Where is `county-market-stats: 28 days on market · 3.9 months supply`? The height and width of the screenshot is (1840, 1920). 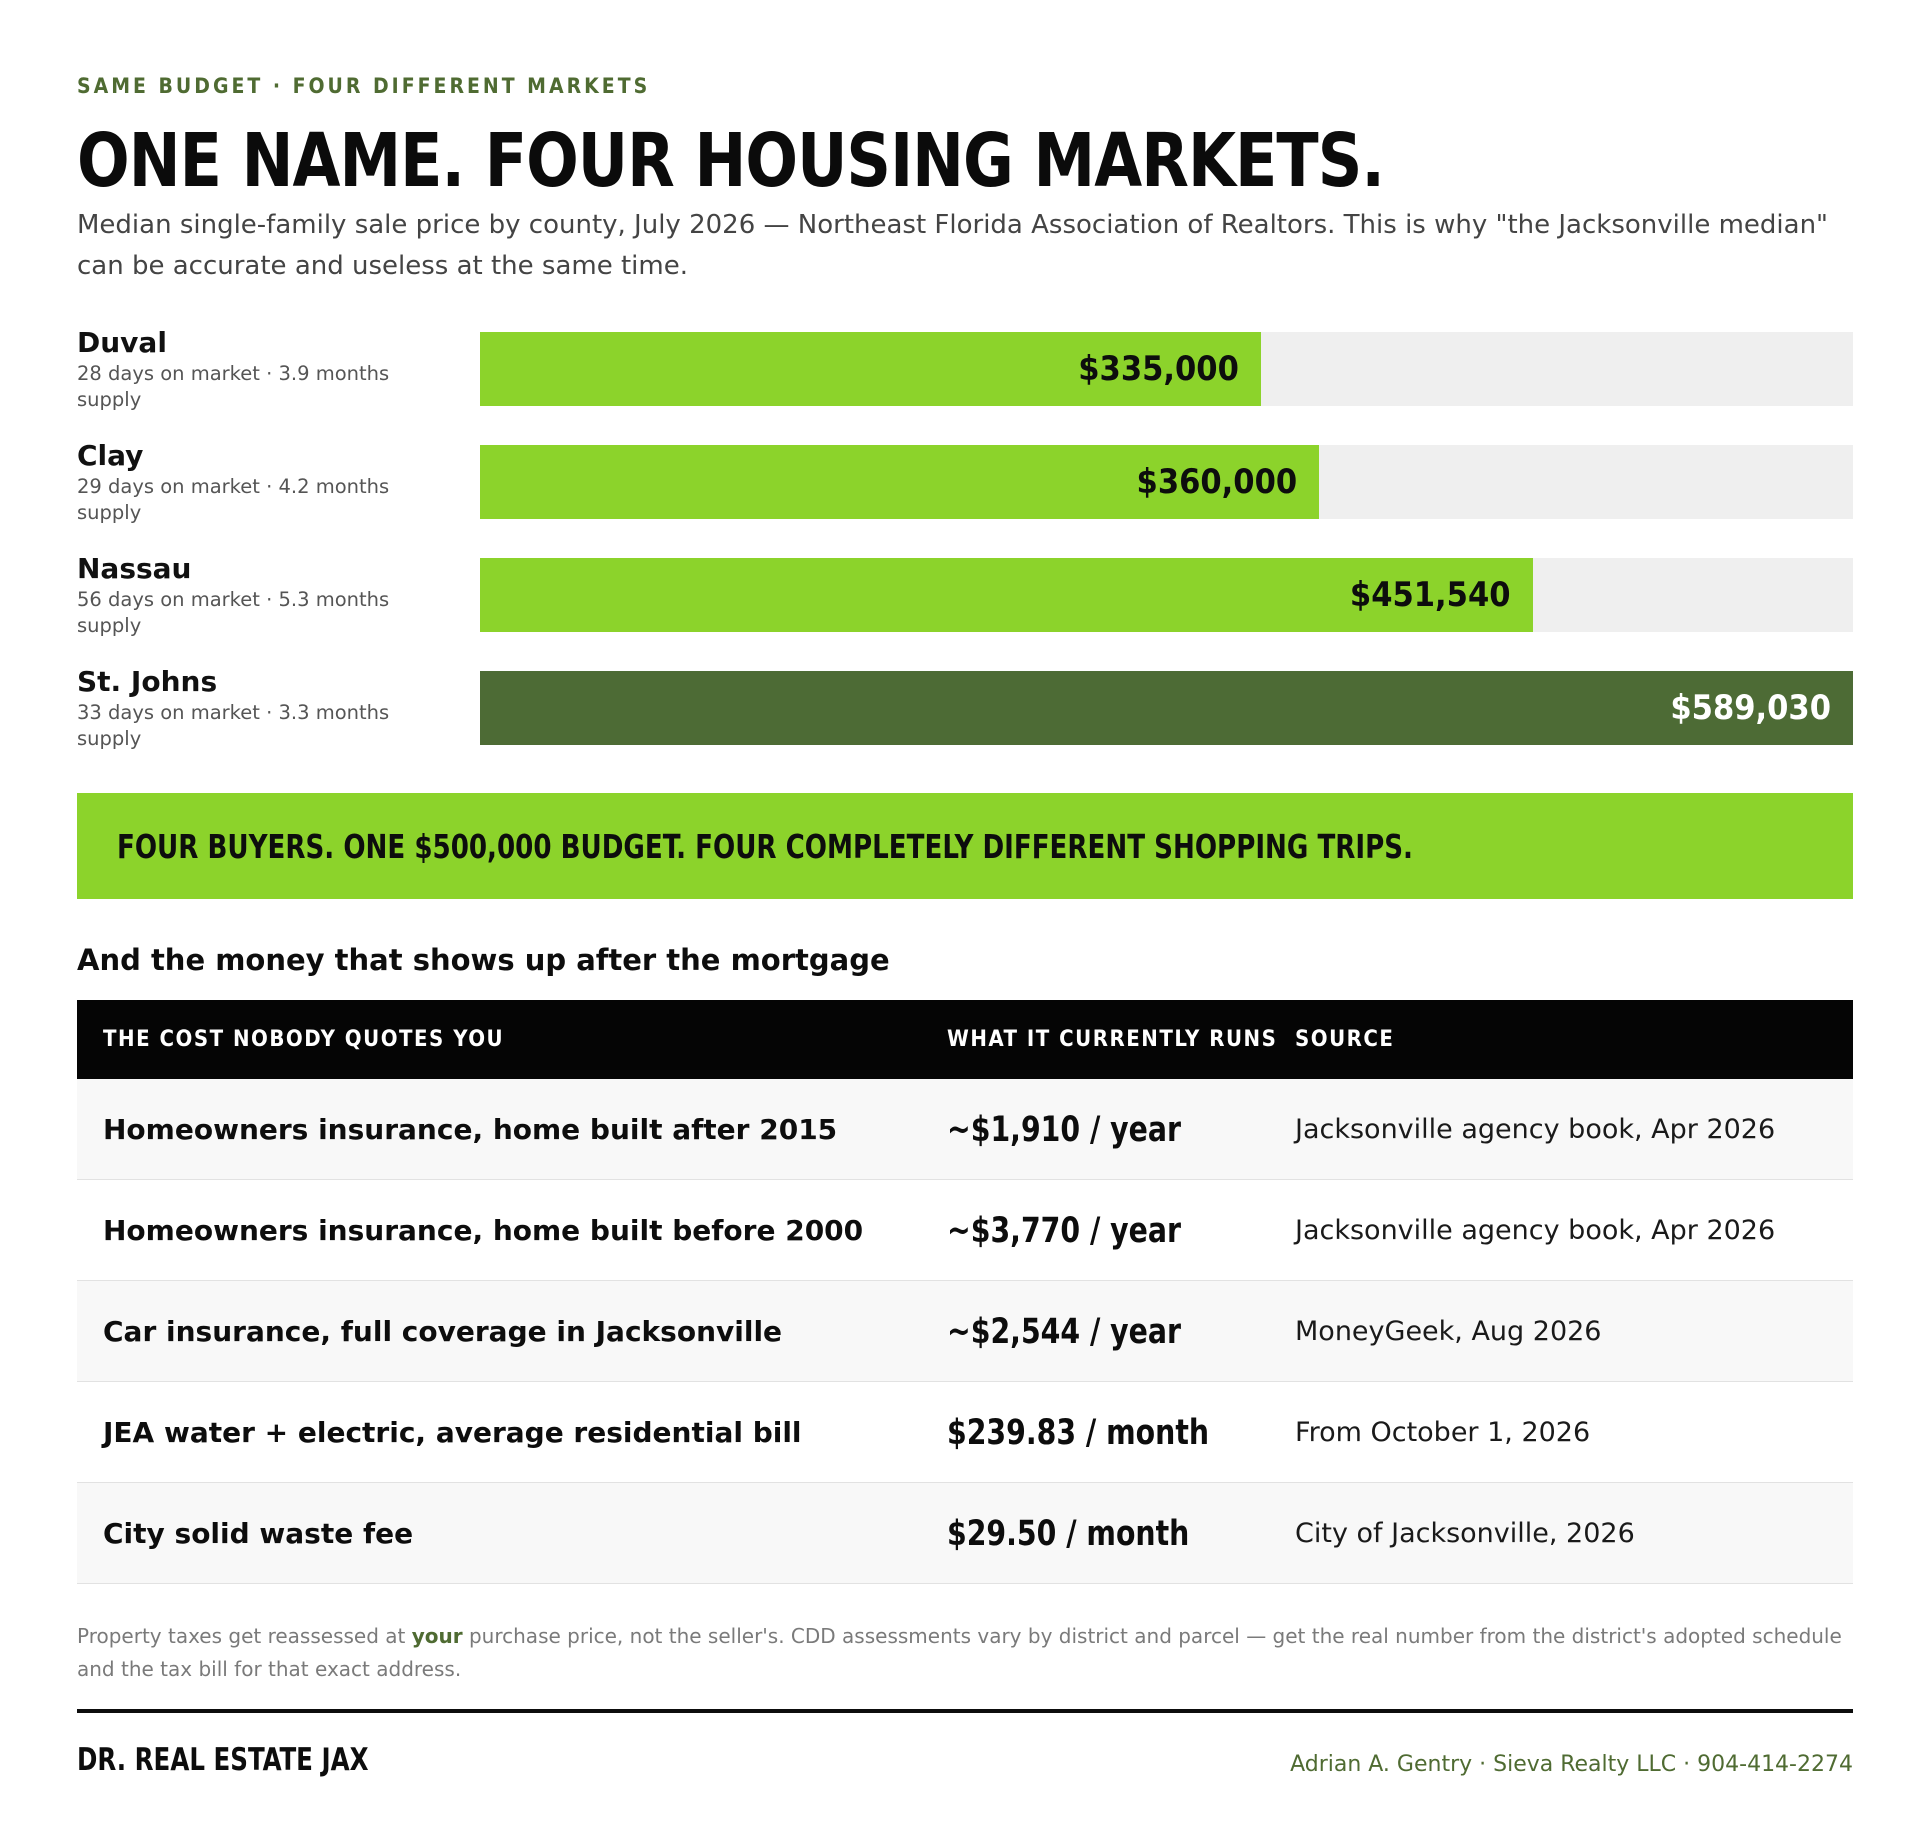
county-market-stats: 28 days on market · 3.9 months supply is located at coordinates (233, 386).